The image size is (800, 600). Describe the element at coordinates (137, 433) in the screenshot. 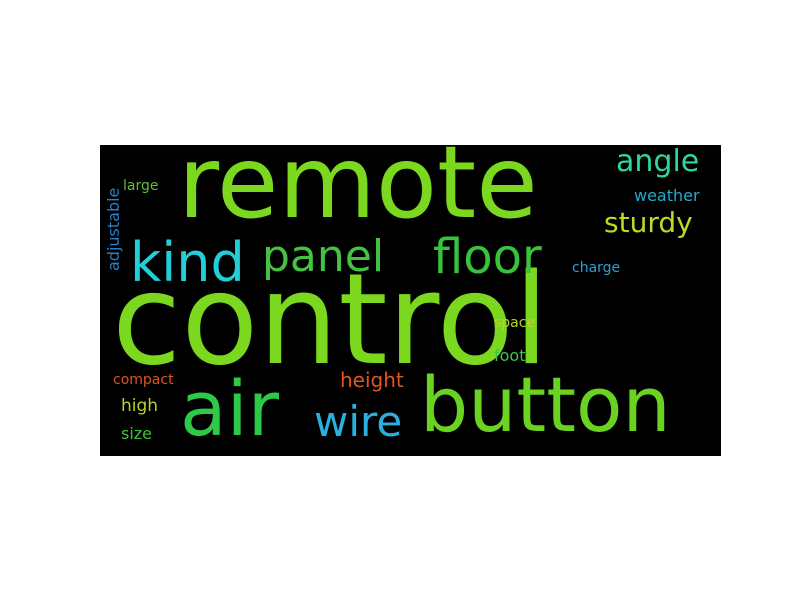

I see `word-size: size` at that location.